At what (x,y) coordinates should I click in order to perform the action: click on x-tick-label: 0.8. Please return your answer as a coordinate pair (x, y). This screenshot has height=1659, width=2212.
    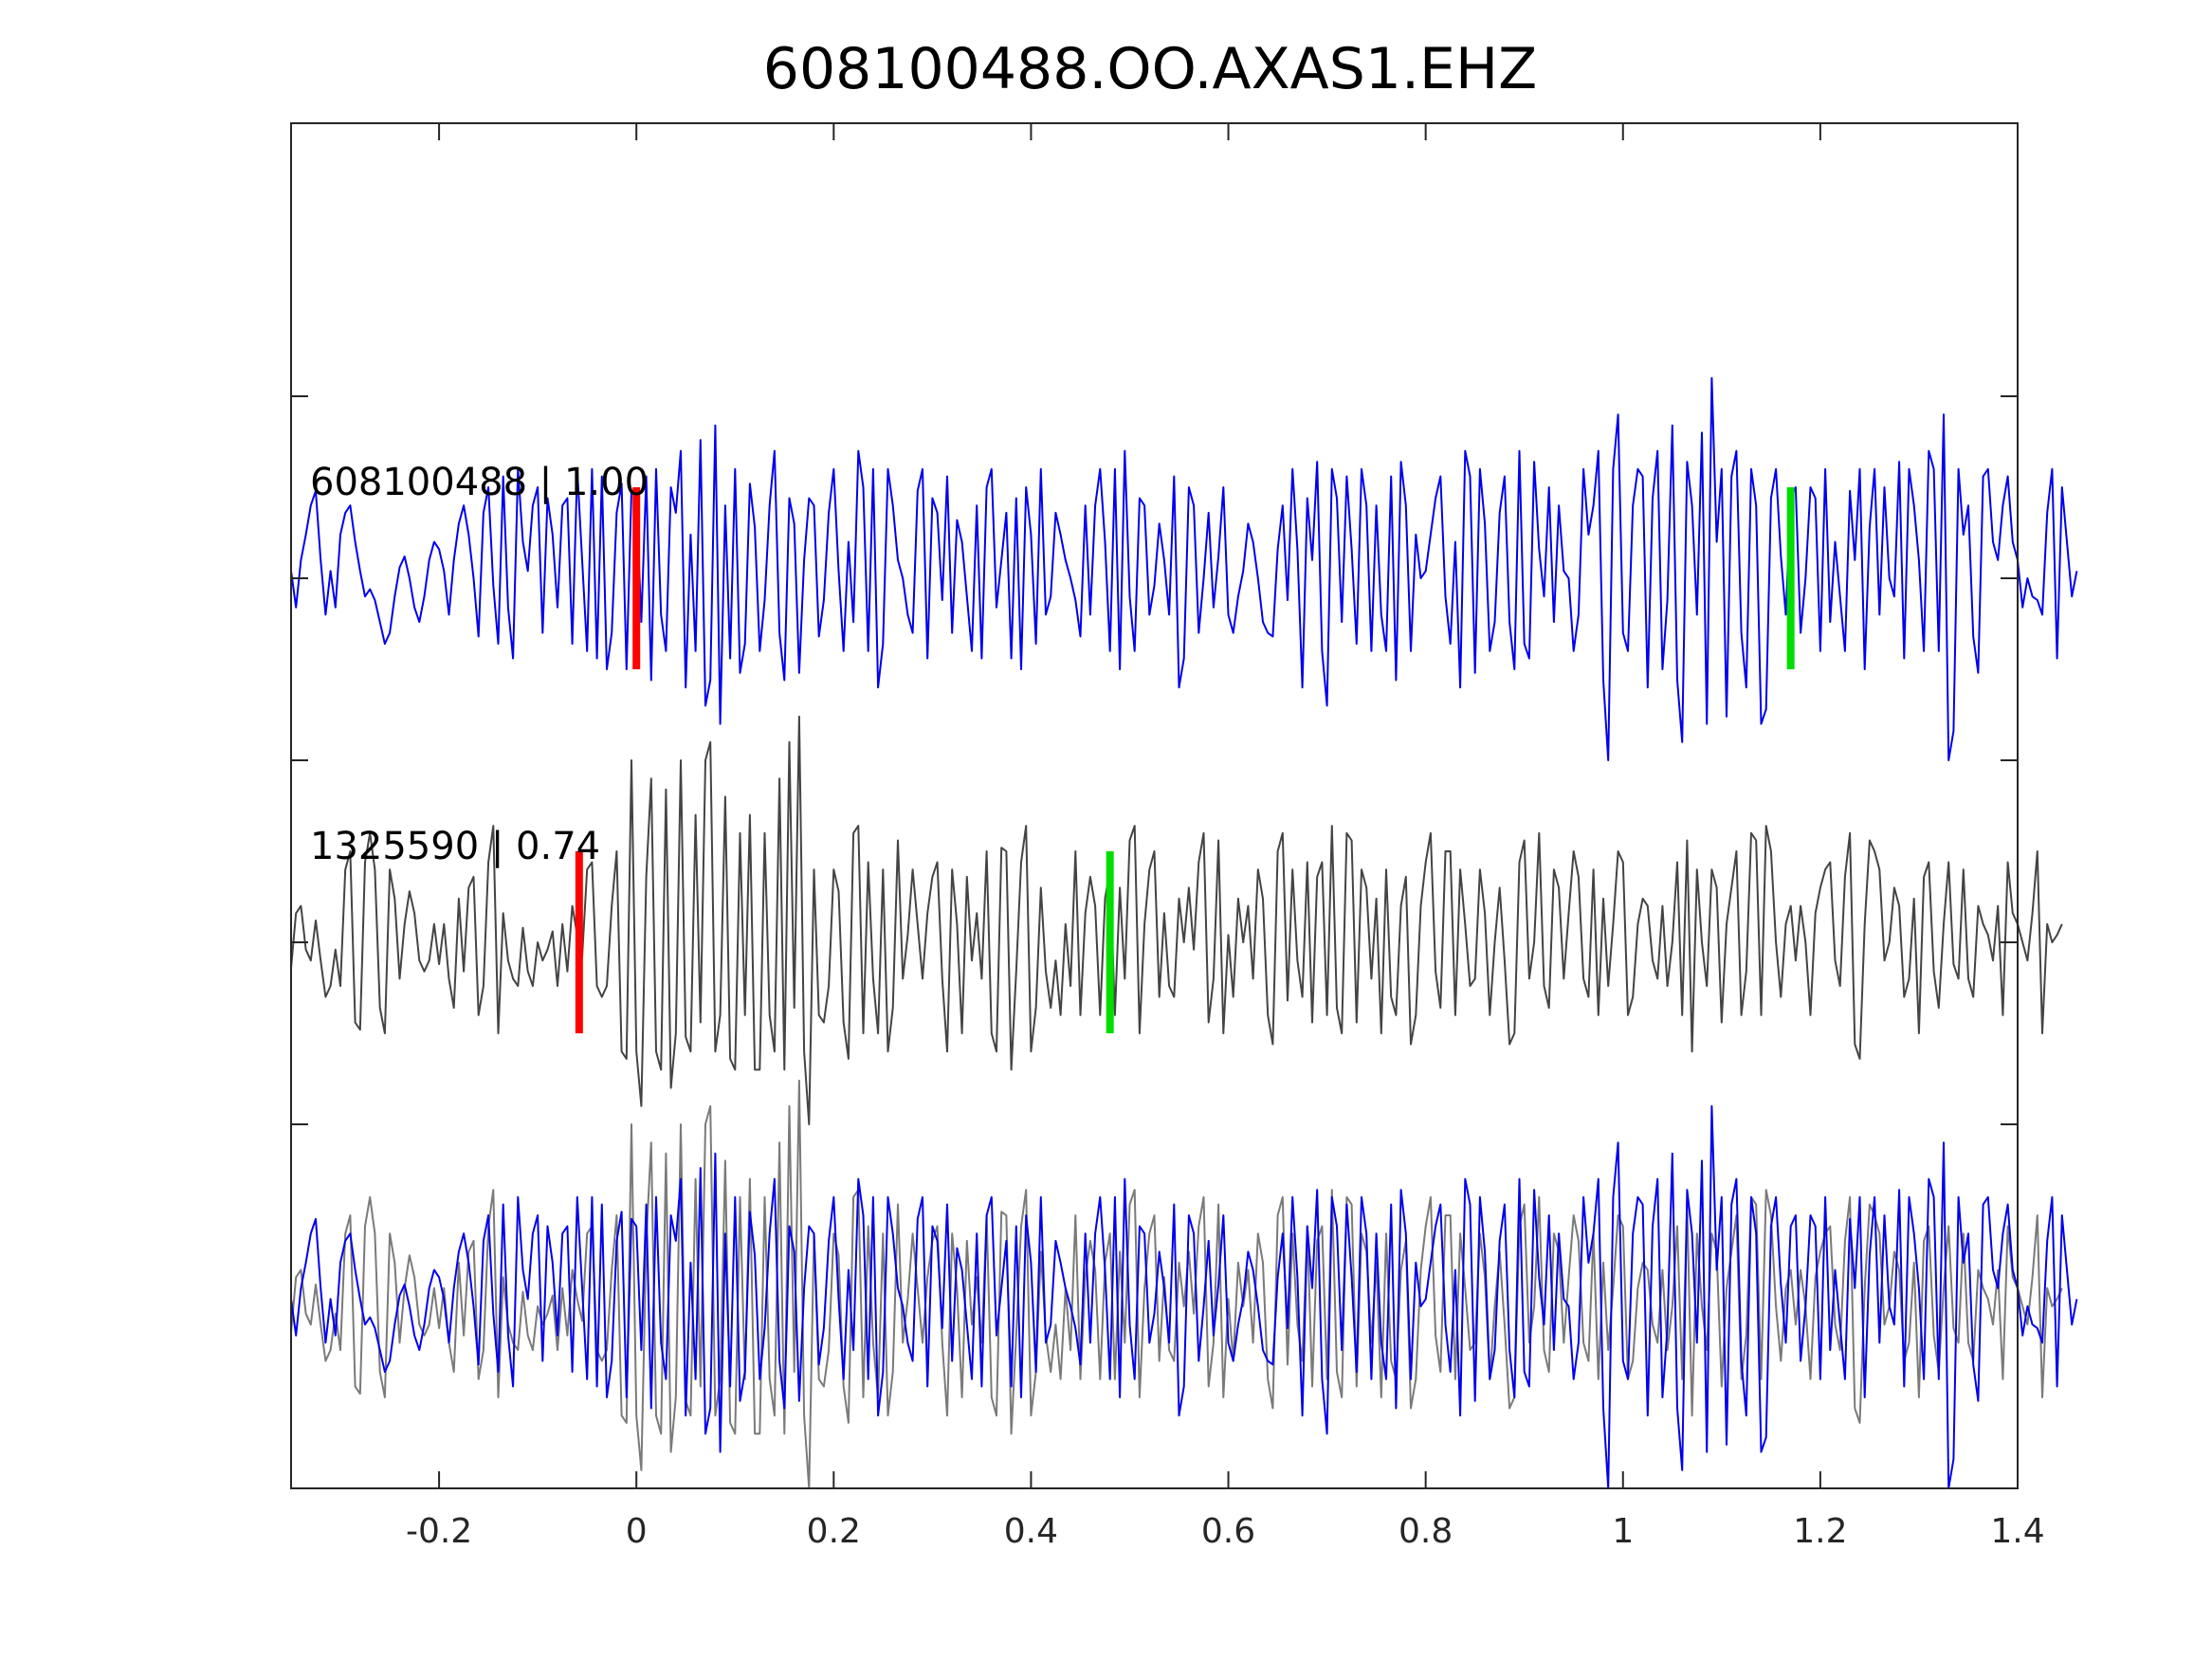
    Looking at the image, I should click on (1425, 1531).